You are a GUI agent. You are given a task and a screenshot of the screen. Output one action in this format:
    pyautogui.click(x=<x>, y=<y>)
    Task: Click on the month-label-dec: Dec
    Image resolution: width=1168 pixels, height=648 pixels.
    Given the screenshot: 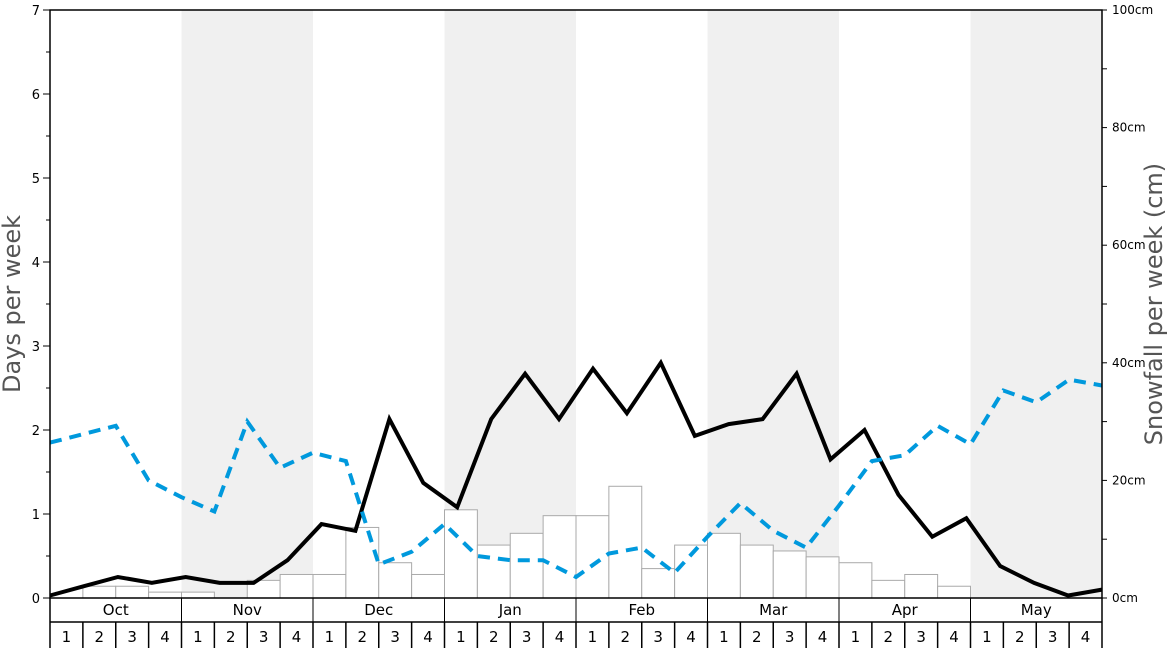 What is the action you would take?
    pyautogui.click(x=378, y=610)
    